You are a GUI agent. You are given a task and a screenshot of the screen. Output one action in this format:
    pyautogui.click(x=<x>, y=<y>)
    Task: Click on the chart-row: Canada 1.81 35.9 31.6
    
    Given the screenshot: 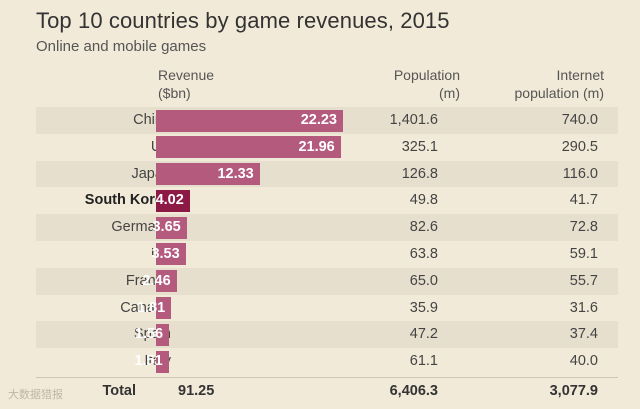 What is the action you would take?
    pyautogui.click(x=327, y=308)
    